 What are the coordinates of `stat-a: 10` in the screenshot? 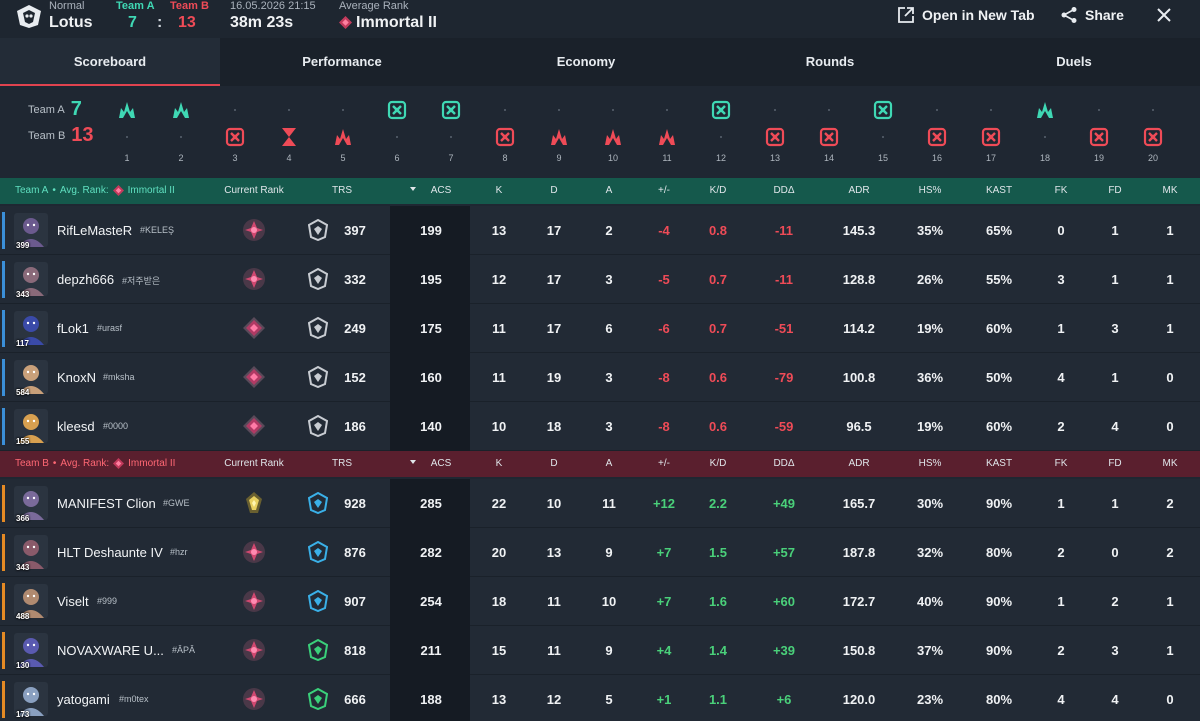 It's located at (609, 601).